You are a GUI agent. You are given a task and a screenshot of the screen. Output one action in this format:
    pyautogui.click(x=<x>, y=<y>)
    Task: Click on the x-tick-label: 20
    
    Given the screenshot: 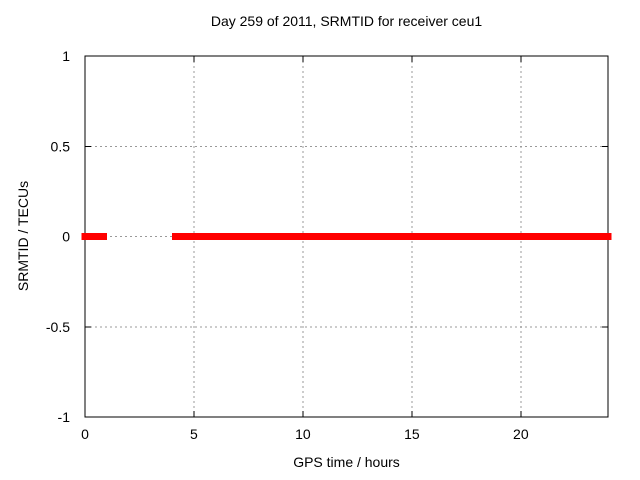 What is the action you would take?
    pyautogui.click(x=521, y=434)
    